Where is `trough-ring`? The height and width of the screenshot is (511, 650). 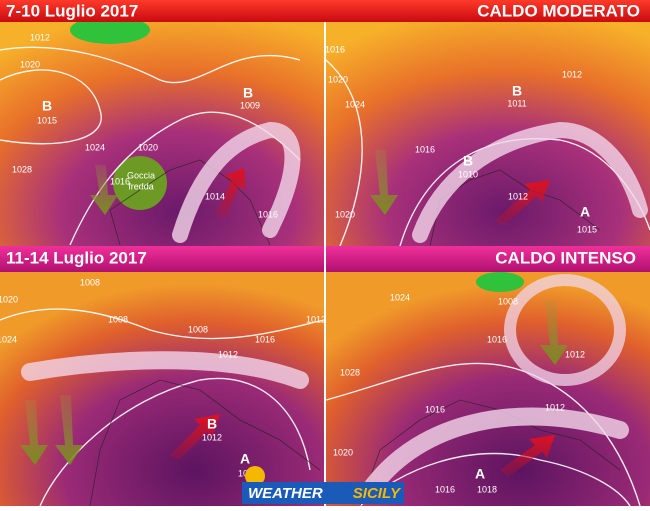
trough-ring is located at coordinates (565, 330).